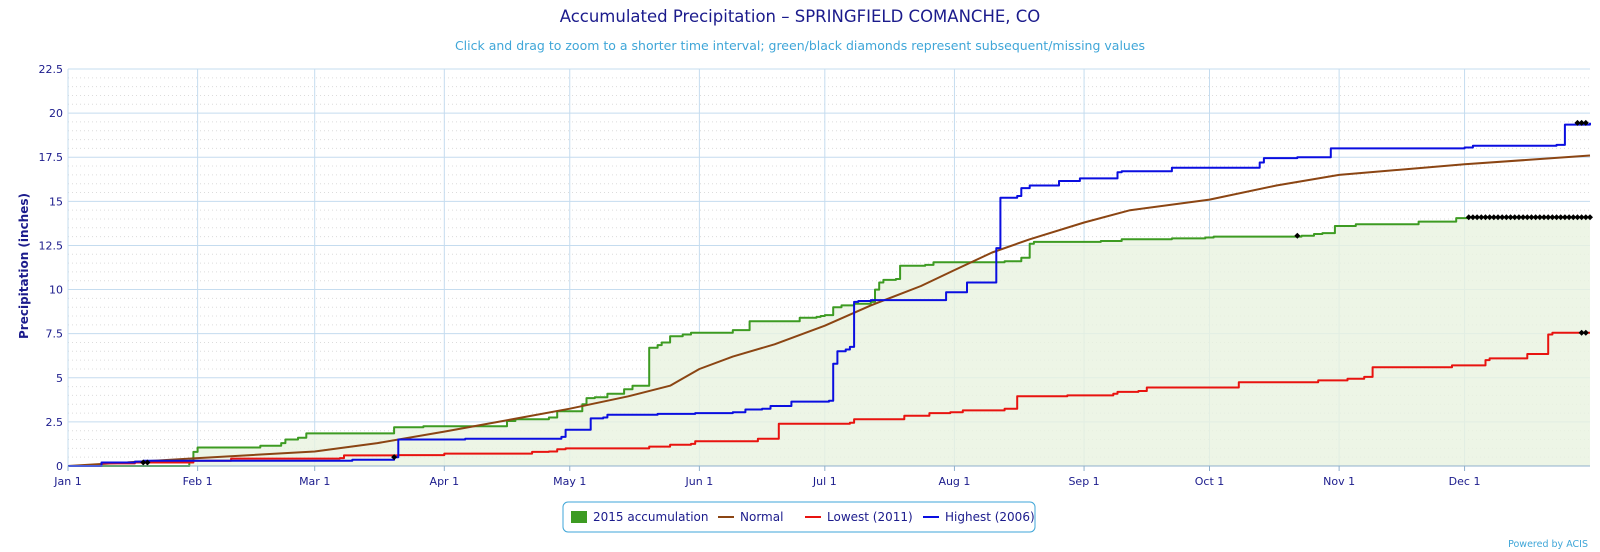 The width and height of the screenshot is (1600, 552). I want to click on x-tick-label: Aug 1, so click(954, 481).